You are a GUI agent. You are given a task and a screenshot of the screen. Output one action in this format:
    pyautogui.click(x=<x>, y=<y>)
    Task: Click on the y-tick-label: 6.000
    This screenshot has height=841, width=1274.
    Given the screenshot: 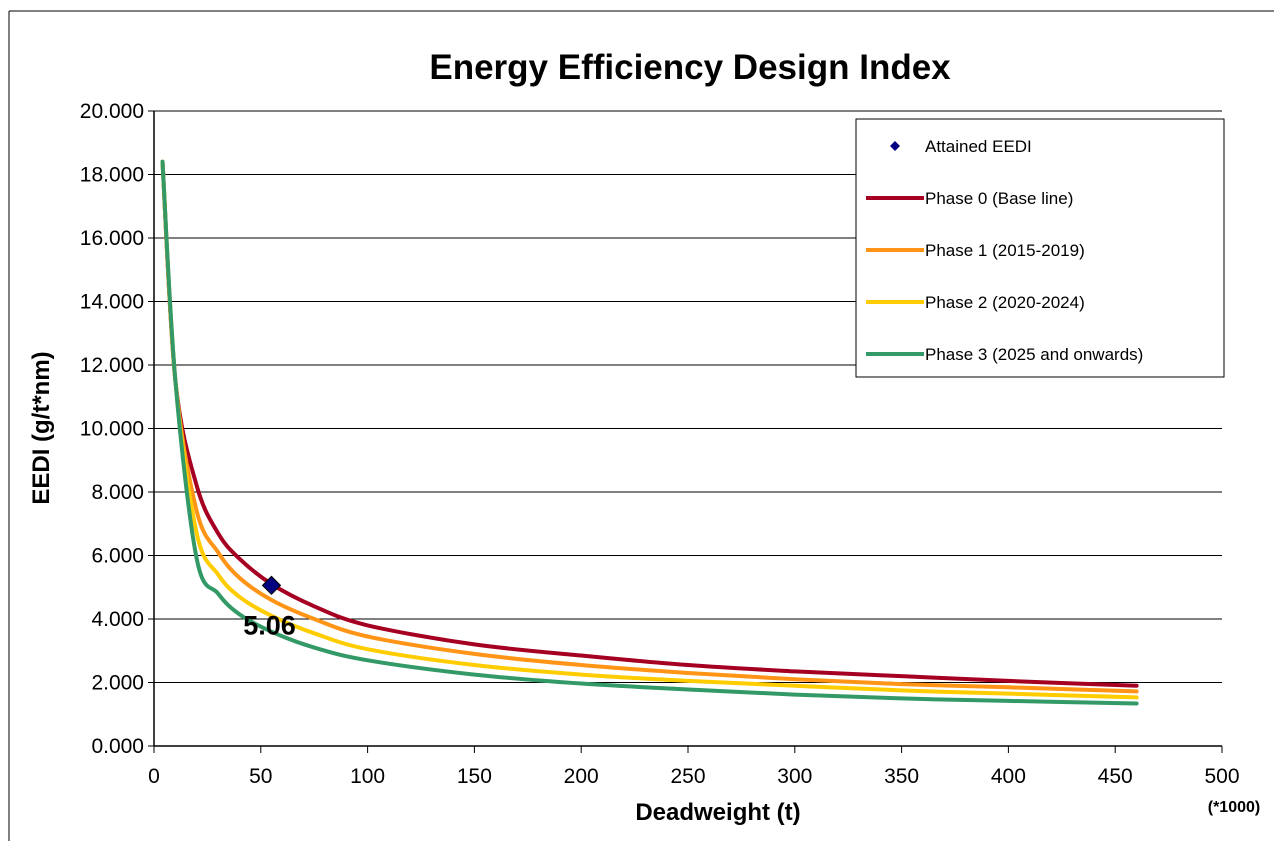 What is the action you would take?
    pyautogui.click(x=117, y=556)
    